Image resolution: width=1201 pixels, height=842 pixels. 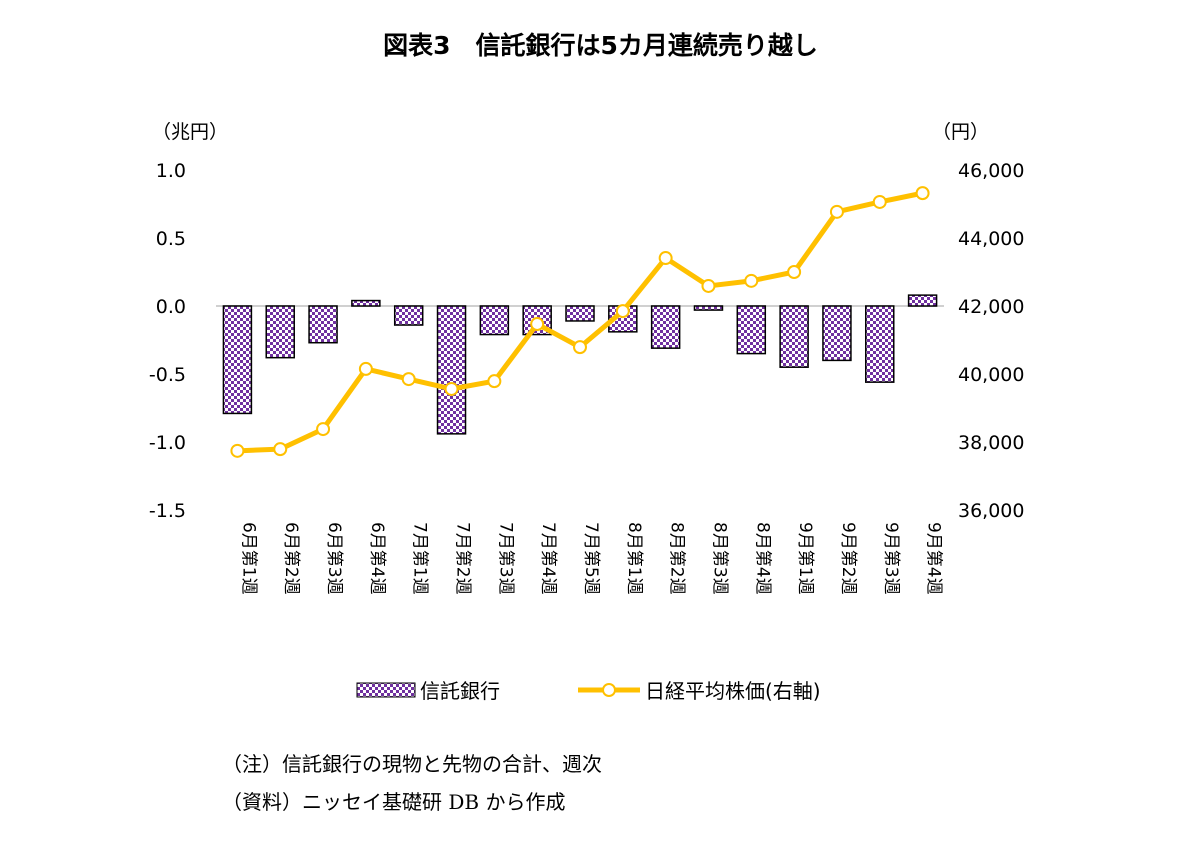 I want to click on chart-title: 図表3 信託銀行は5カ月連続売り越し, so click(x=600, y=45).